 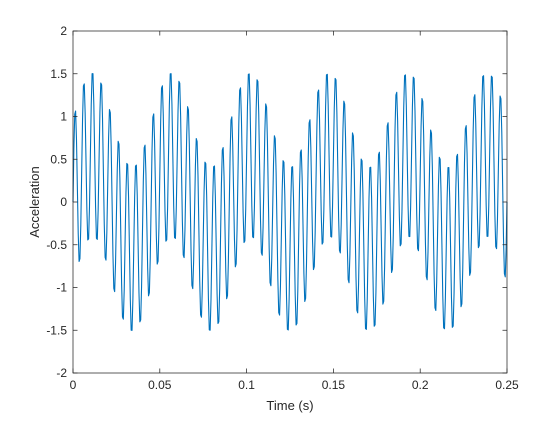 What do you see at coordinates (63, 31) in the screenshot?
I see `y-tick-label: 2` at bounding box center [63, 31].